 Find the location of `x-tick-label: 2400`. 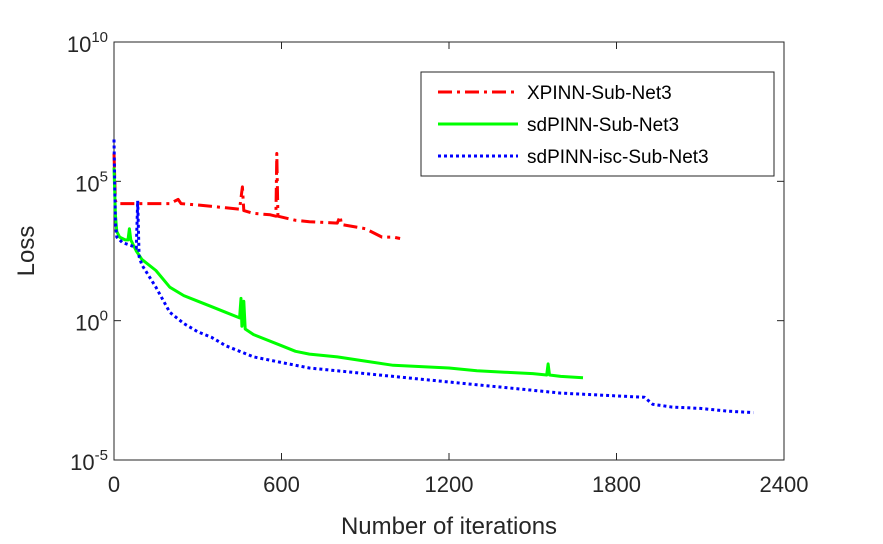

x-tick-label: 2400 is located at coordinates (784, 484).